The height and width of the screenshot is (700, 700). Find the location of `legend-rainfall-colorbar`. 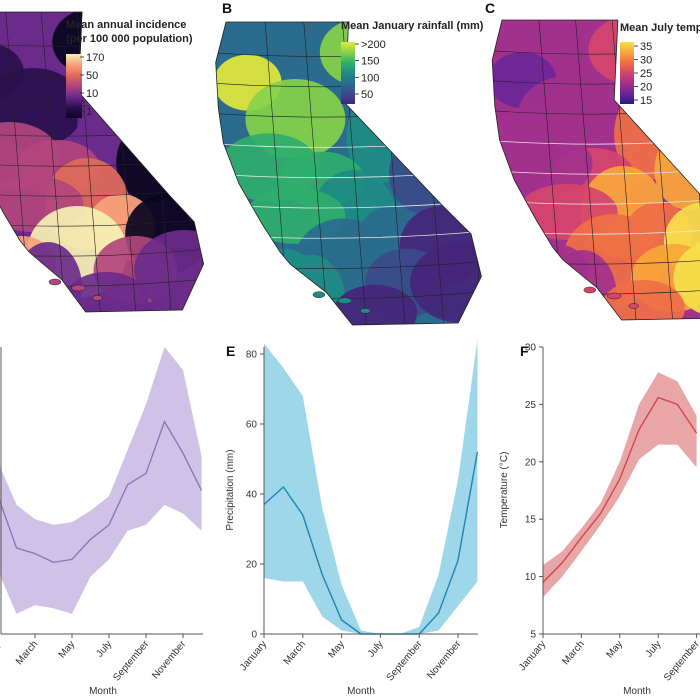

legend-rainfall-colorbar is located at coordinates (348, 73).